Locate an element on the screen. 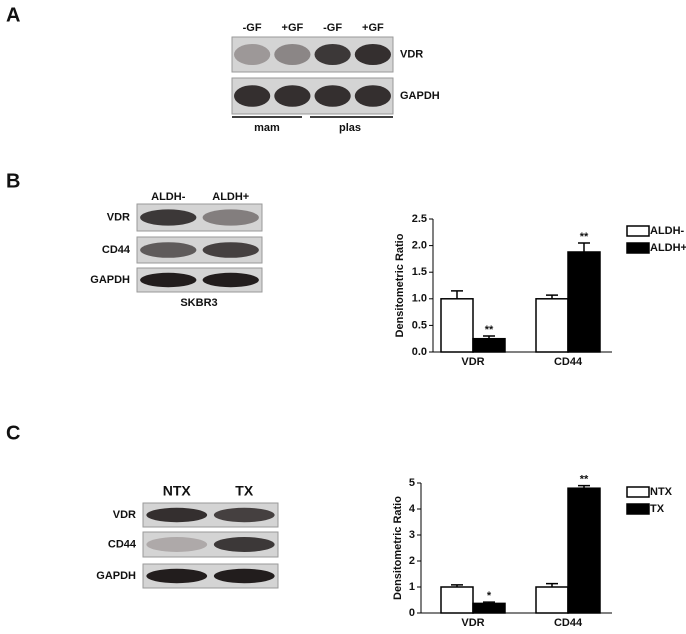 This screenshot has height=634, width=686. group-label: plas is located at coordinates (350, 128).